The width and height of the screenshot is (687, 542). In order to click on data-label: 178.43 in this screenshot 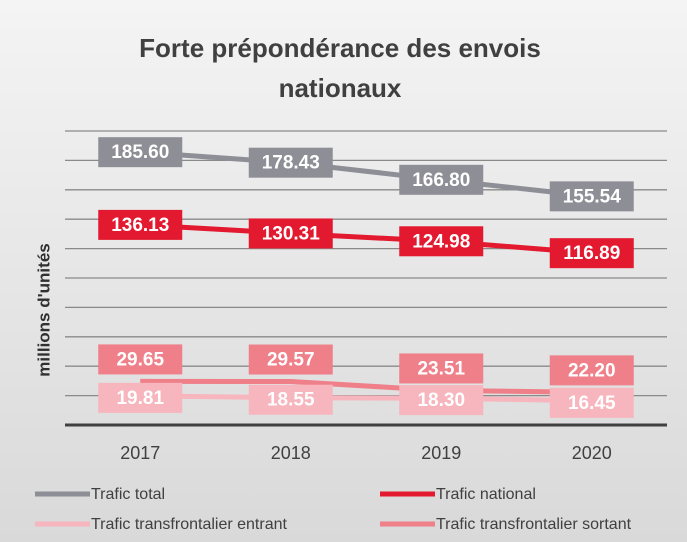, I will do `click(291, 163)`.